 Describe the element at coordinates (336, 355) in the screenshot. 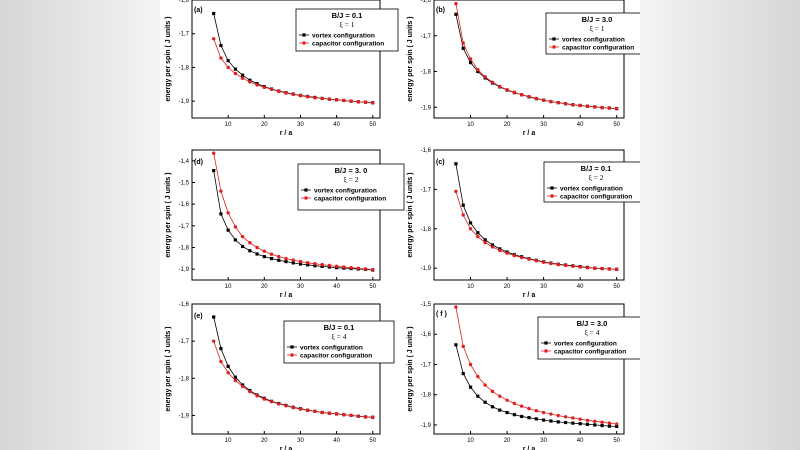

I see `legend-entry: capacitor configuration` at that location.